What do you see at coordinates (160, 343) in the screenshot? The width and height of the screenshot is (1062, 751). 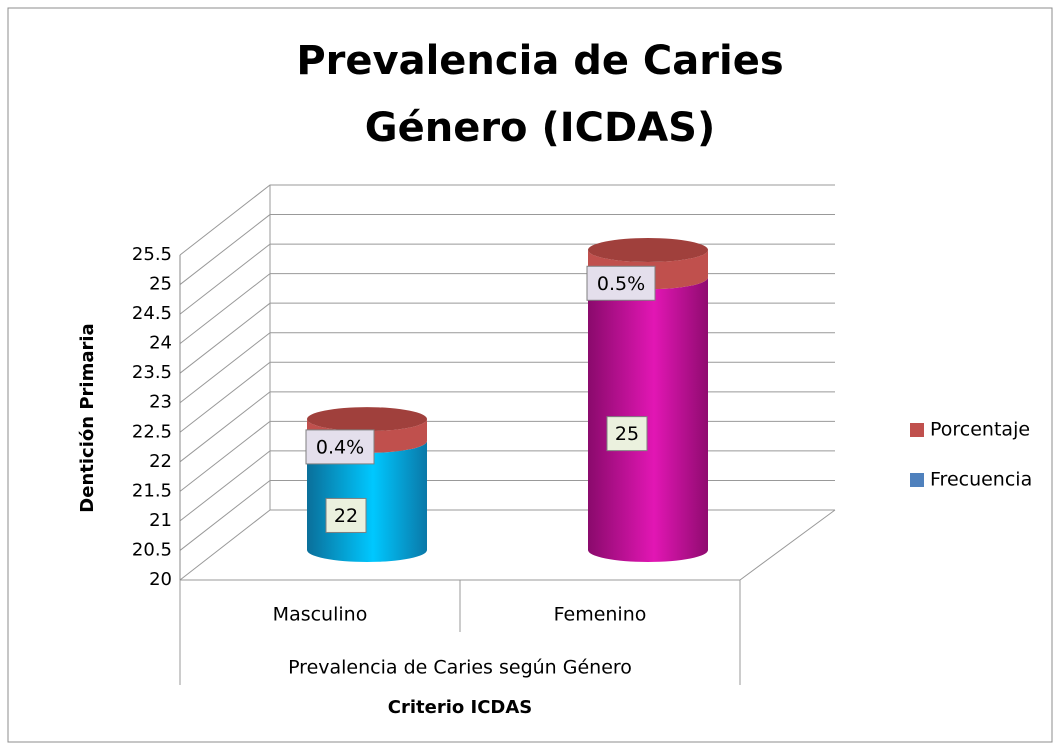 I see `y-tick-label: 24` at bounding box center [160, 343].